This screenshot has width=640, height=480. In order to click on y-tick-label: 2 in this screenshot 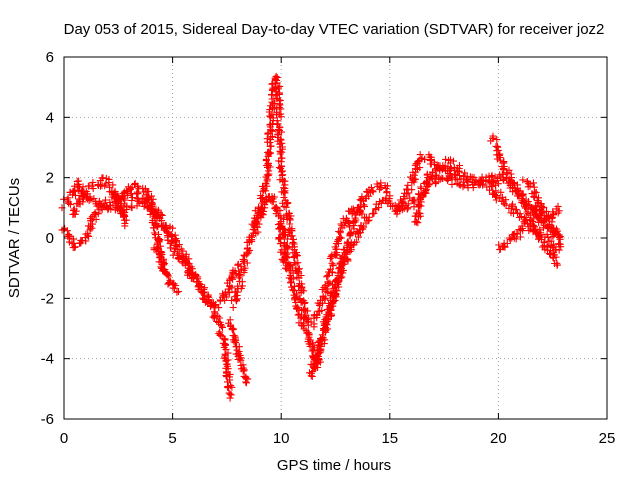, I will do `click(50, 178)`.